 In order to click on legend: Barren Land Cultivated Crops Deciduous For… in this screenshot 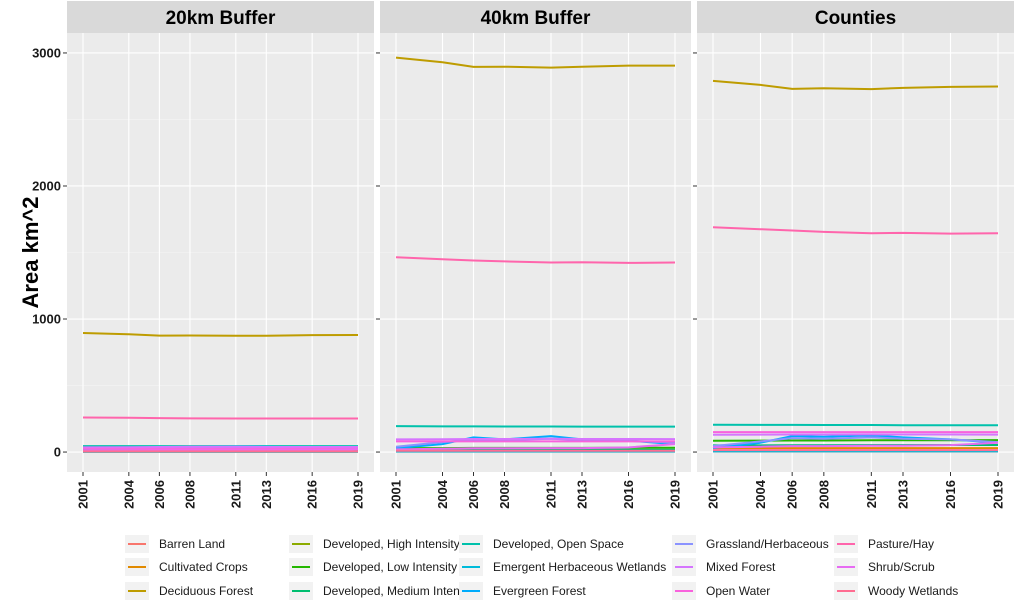, I will do `click(541, 567)`.